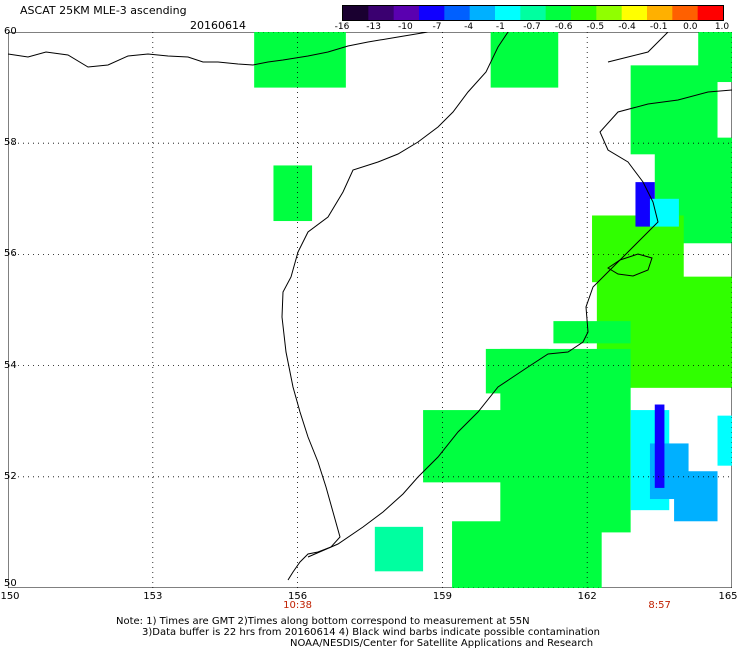 The width and height of the screenshot is (740, 650). Describe the element at coordinates (595, 27) in the screenshot. I see `colorbar-label: -0.5` at that location.